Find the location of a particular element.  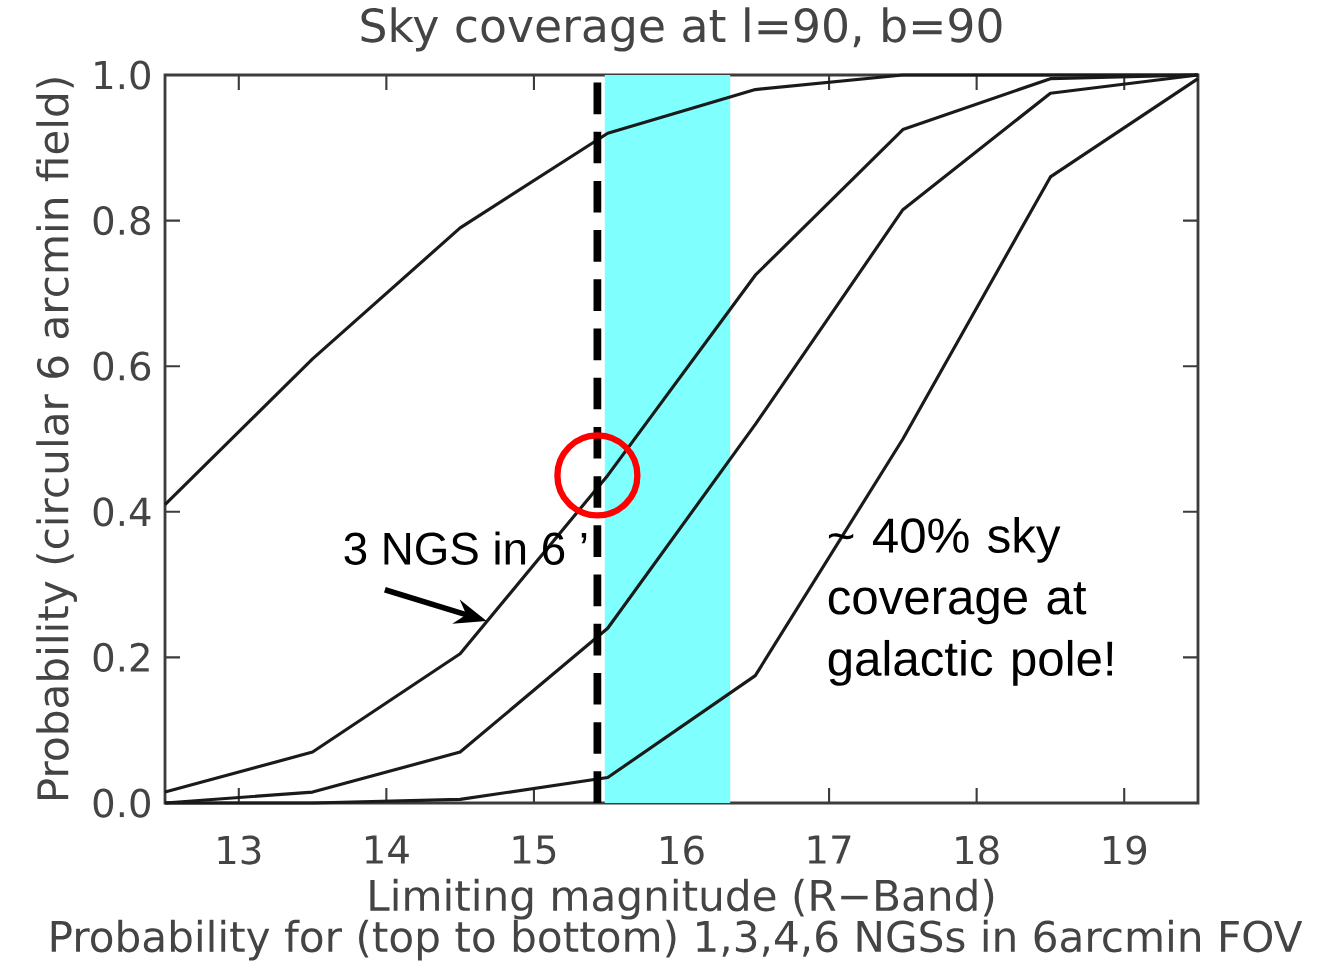

y-tick-label: 0.8 is located at coordinates (121, 221).